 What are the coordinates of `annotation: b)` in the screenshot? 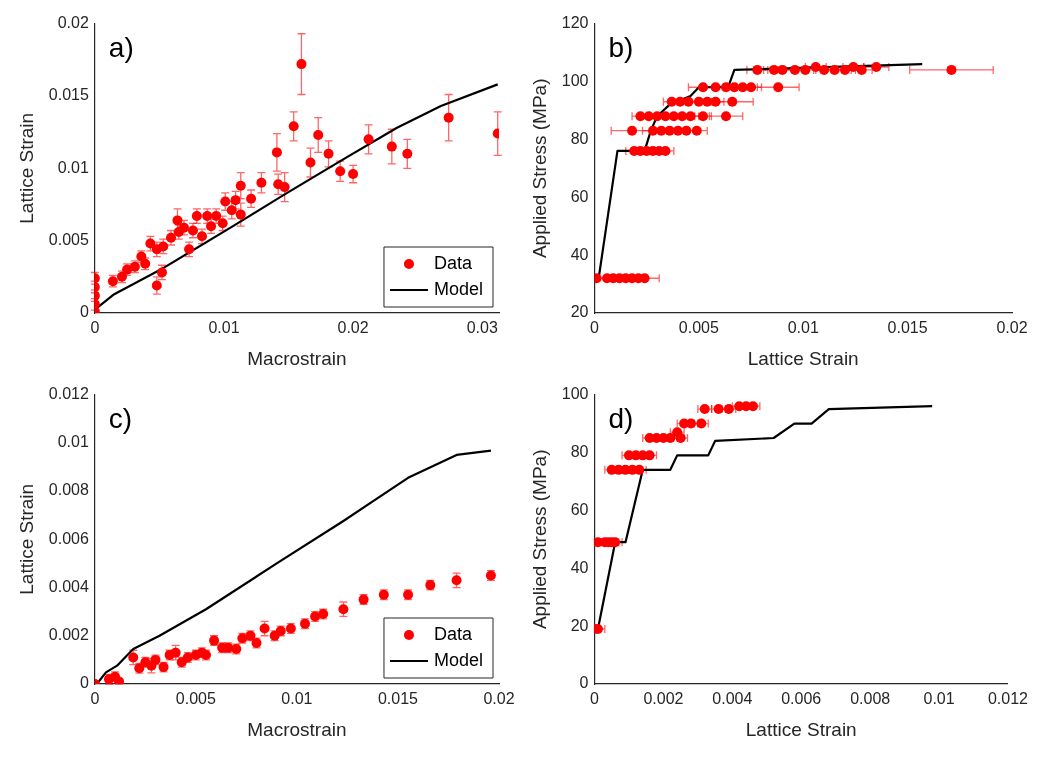 It's located at (621, 48).